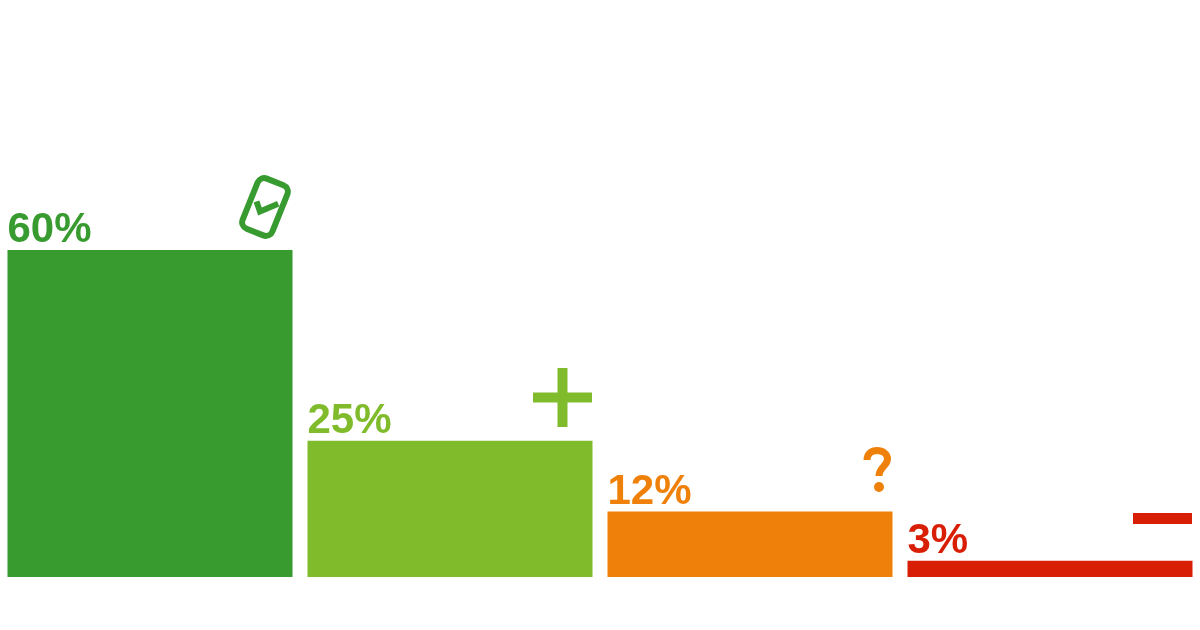 The width and height of the screenshot is (1200, 630). What do you see at coordinates (938, 538) in the screenshot?
I see `data-label: 3%` at bounding box center [938, 538].